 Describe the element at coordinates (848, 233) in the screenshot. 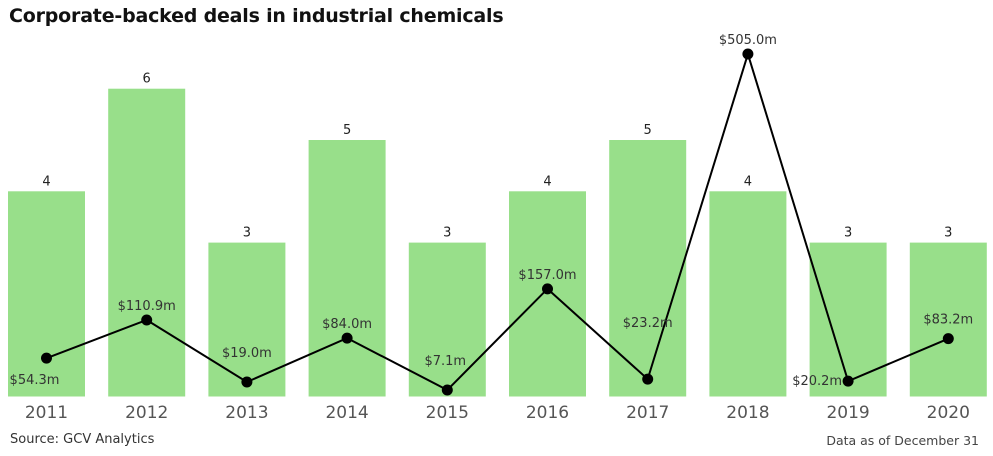

I see `bar-label-2019: 3` at that location.